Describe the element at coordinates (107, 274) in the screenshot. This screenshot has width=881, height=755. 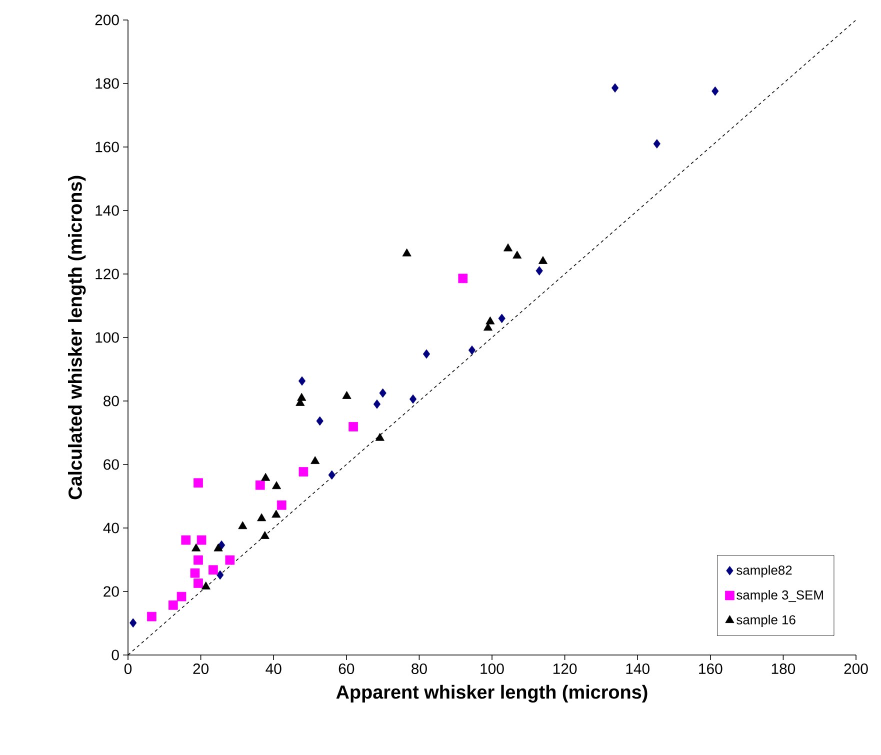
I see `y-tick-label: 120` at that location.